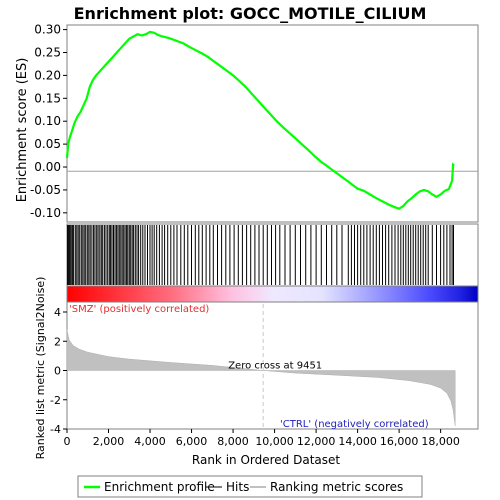  What do you see at coordinates (55, 400) in the screenshot?
I see `ranking-y-tick-label: -2` at bounding box center [55, 400].